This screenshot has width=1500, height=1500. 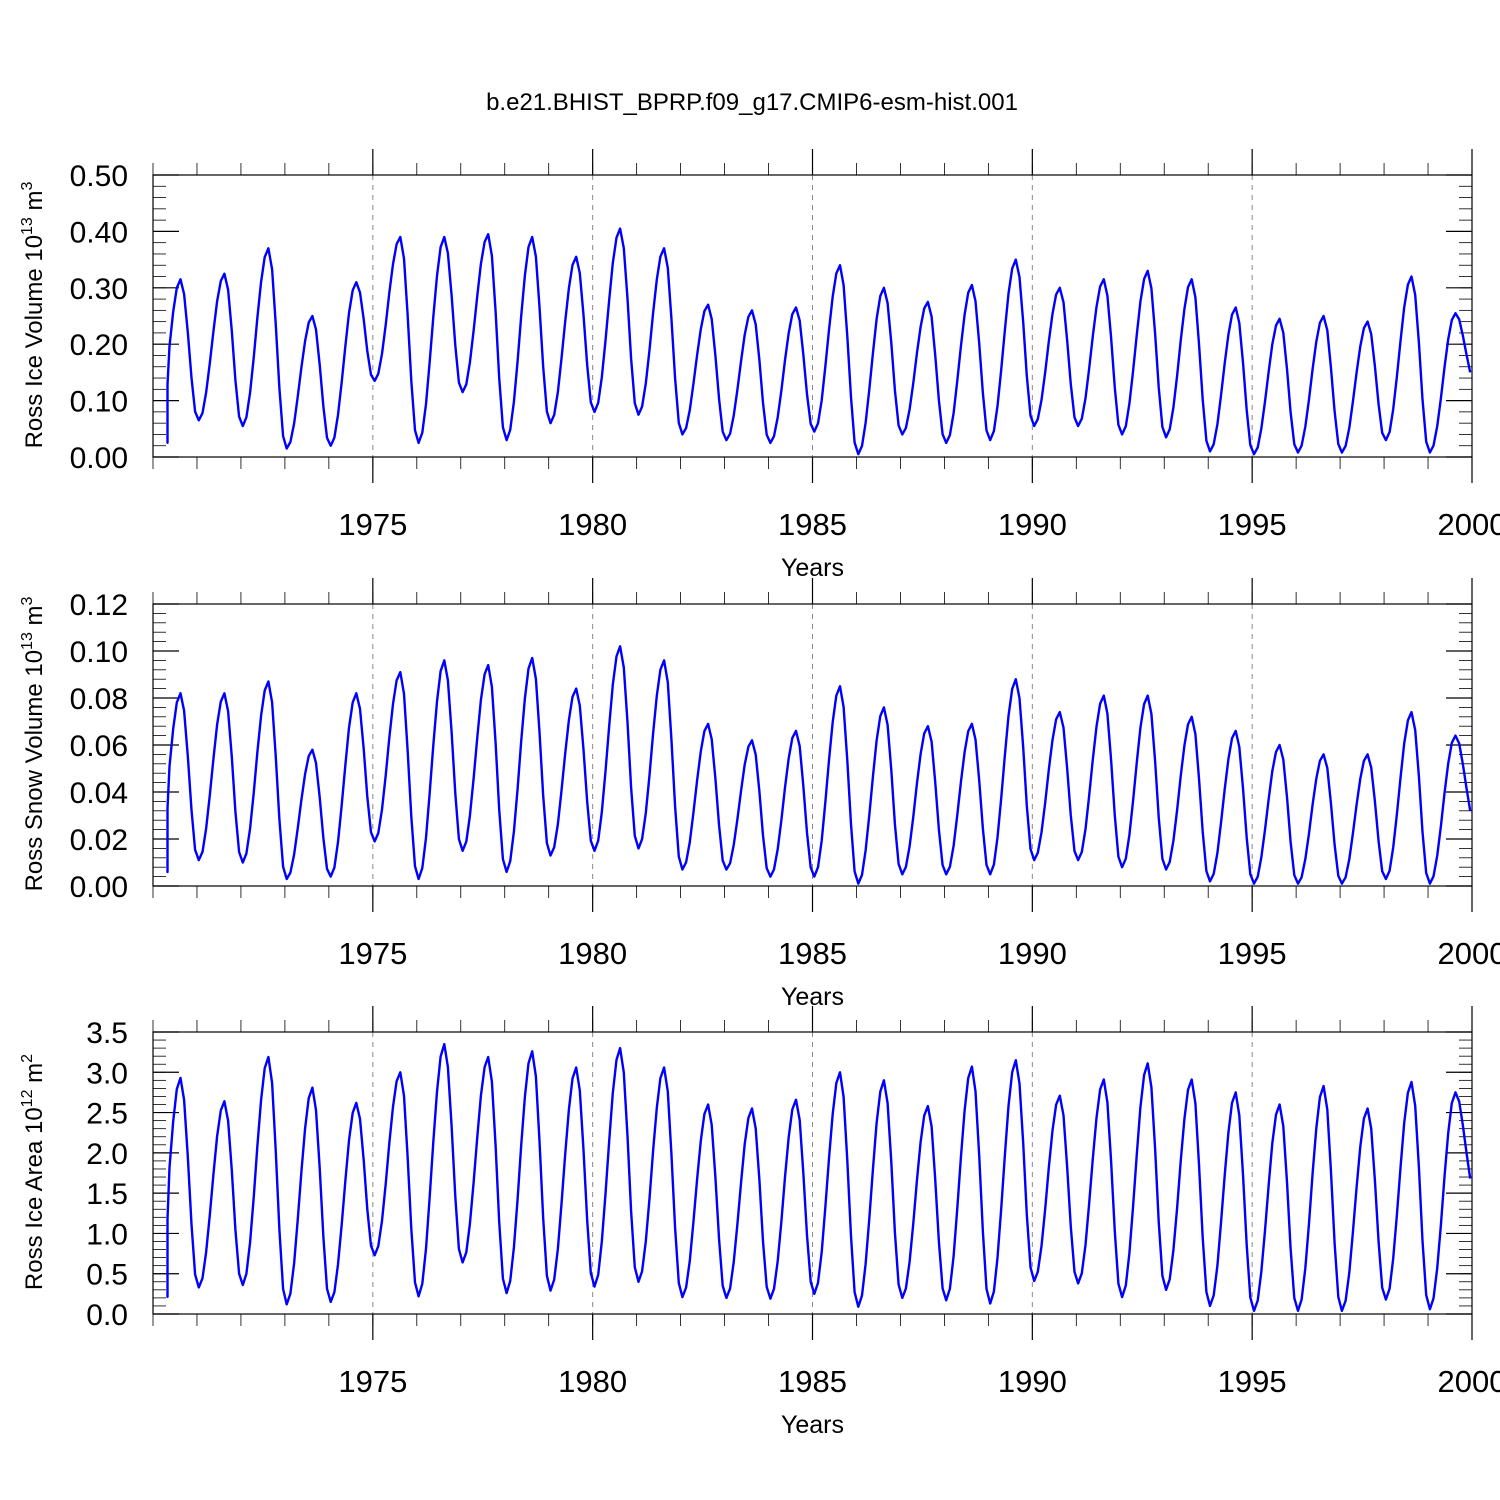 What do you see at coordinates (107, 1315) in the screenshot?
I see `y-tick-label: 0.0` at bounding box center [107, 1315].